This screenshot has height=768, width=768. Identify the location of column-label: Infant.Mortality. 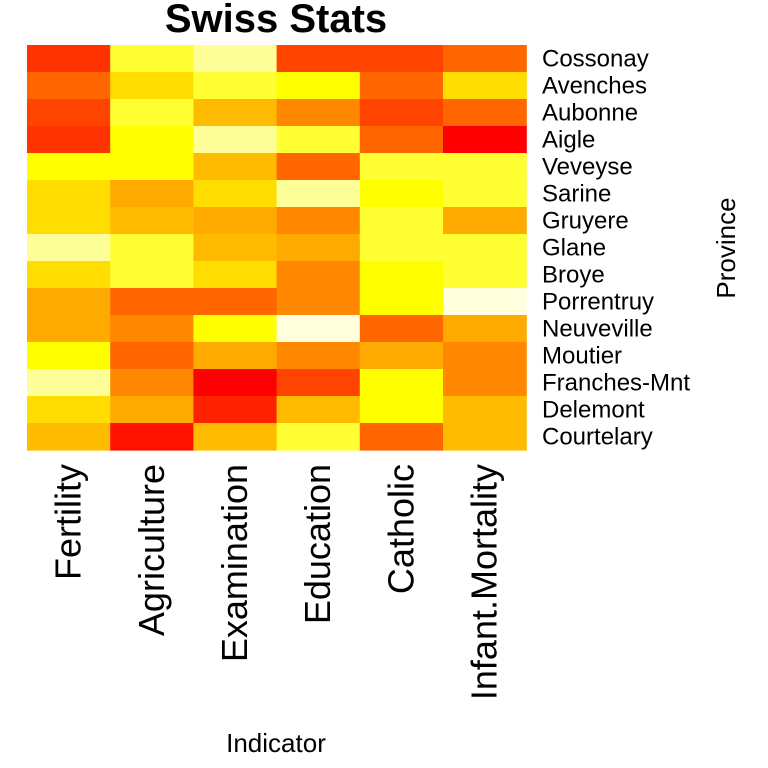
(484, 582).